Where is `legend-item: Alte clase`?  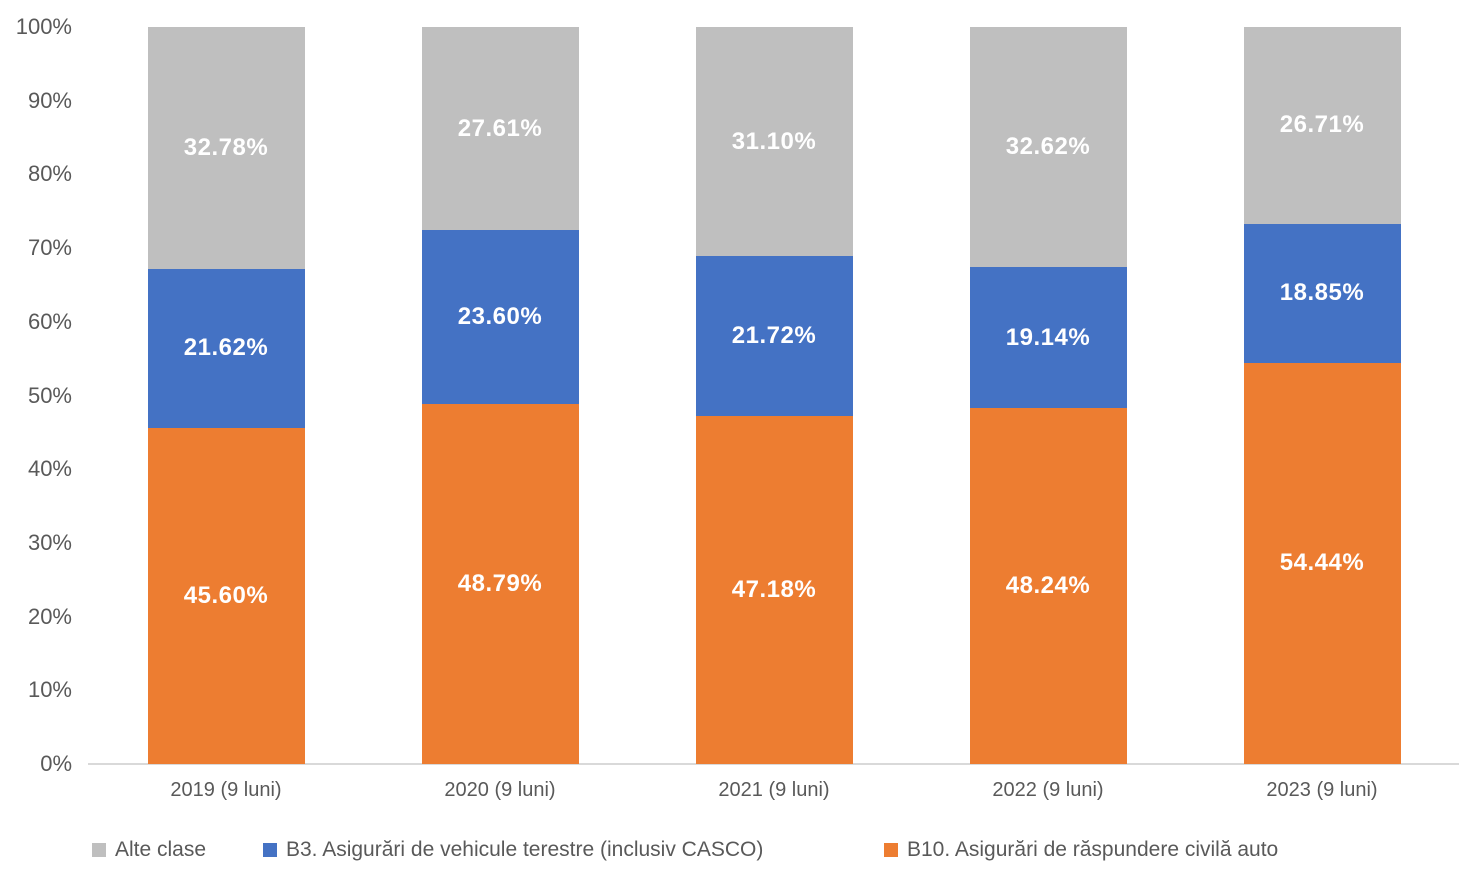 legend-item: Alte clase is located at coordinates (149, 850).